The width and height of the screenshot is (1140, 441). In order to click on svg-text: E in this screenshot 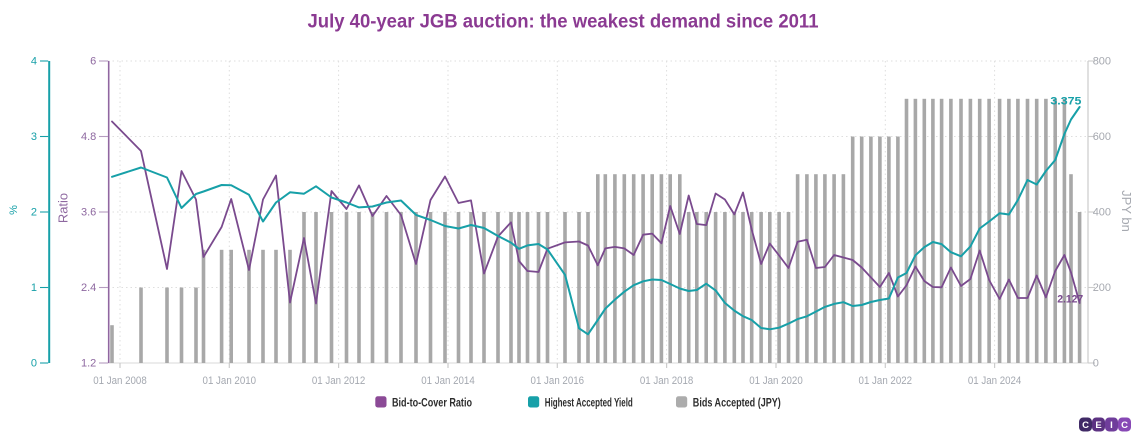, I will do `click(1098, 425)`.